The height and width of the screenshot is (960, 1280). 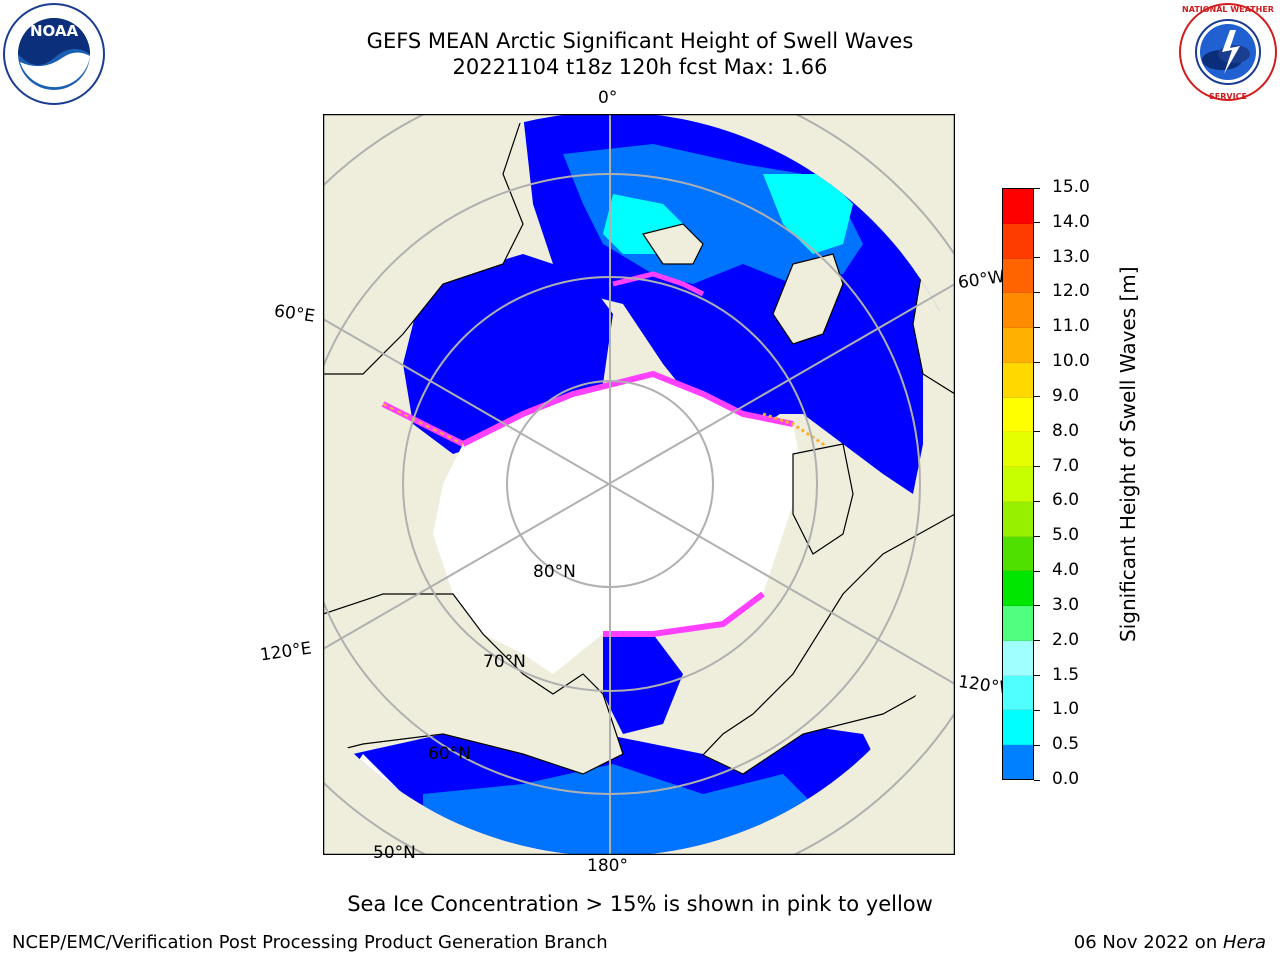 I want to click on lon-label-120e: 120°E, so click(x=285, y=652).